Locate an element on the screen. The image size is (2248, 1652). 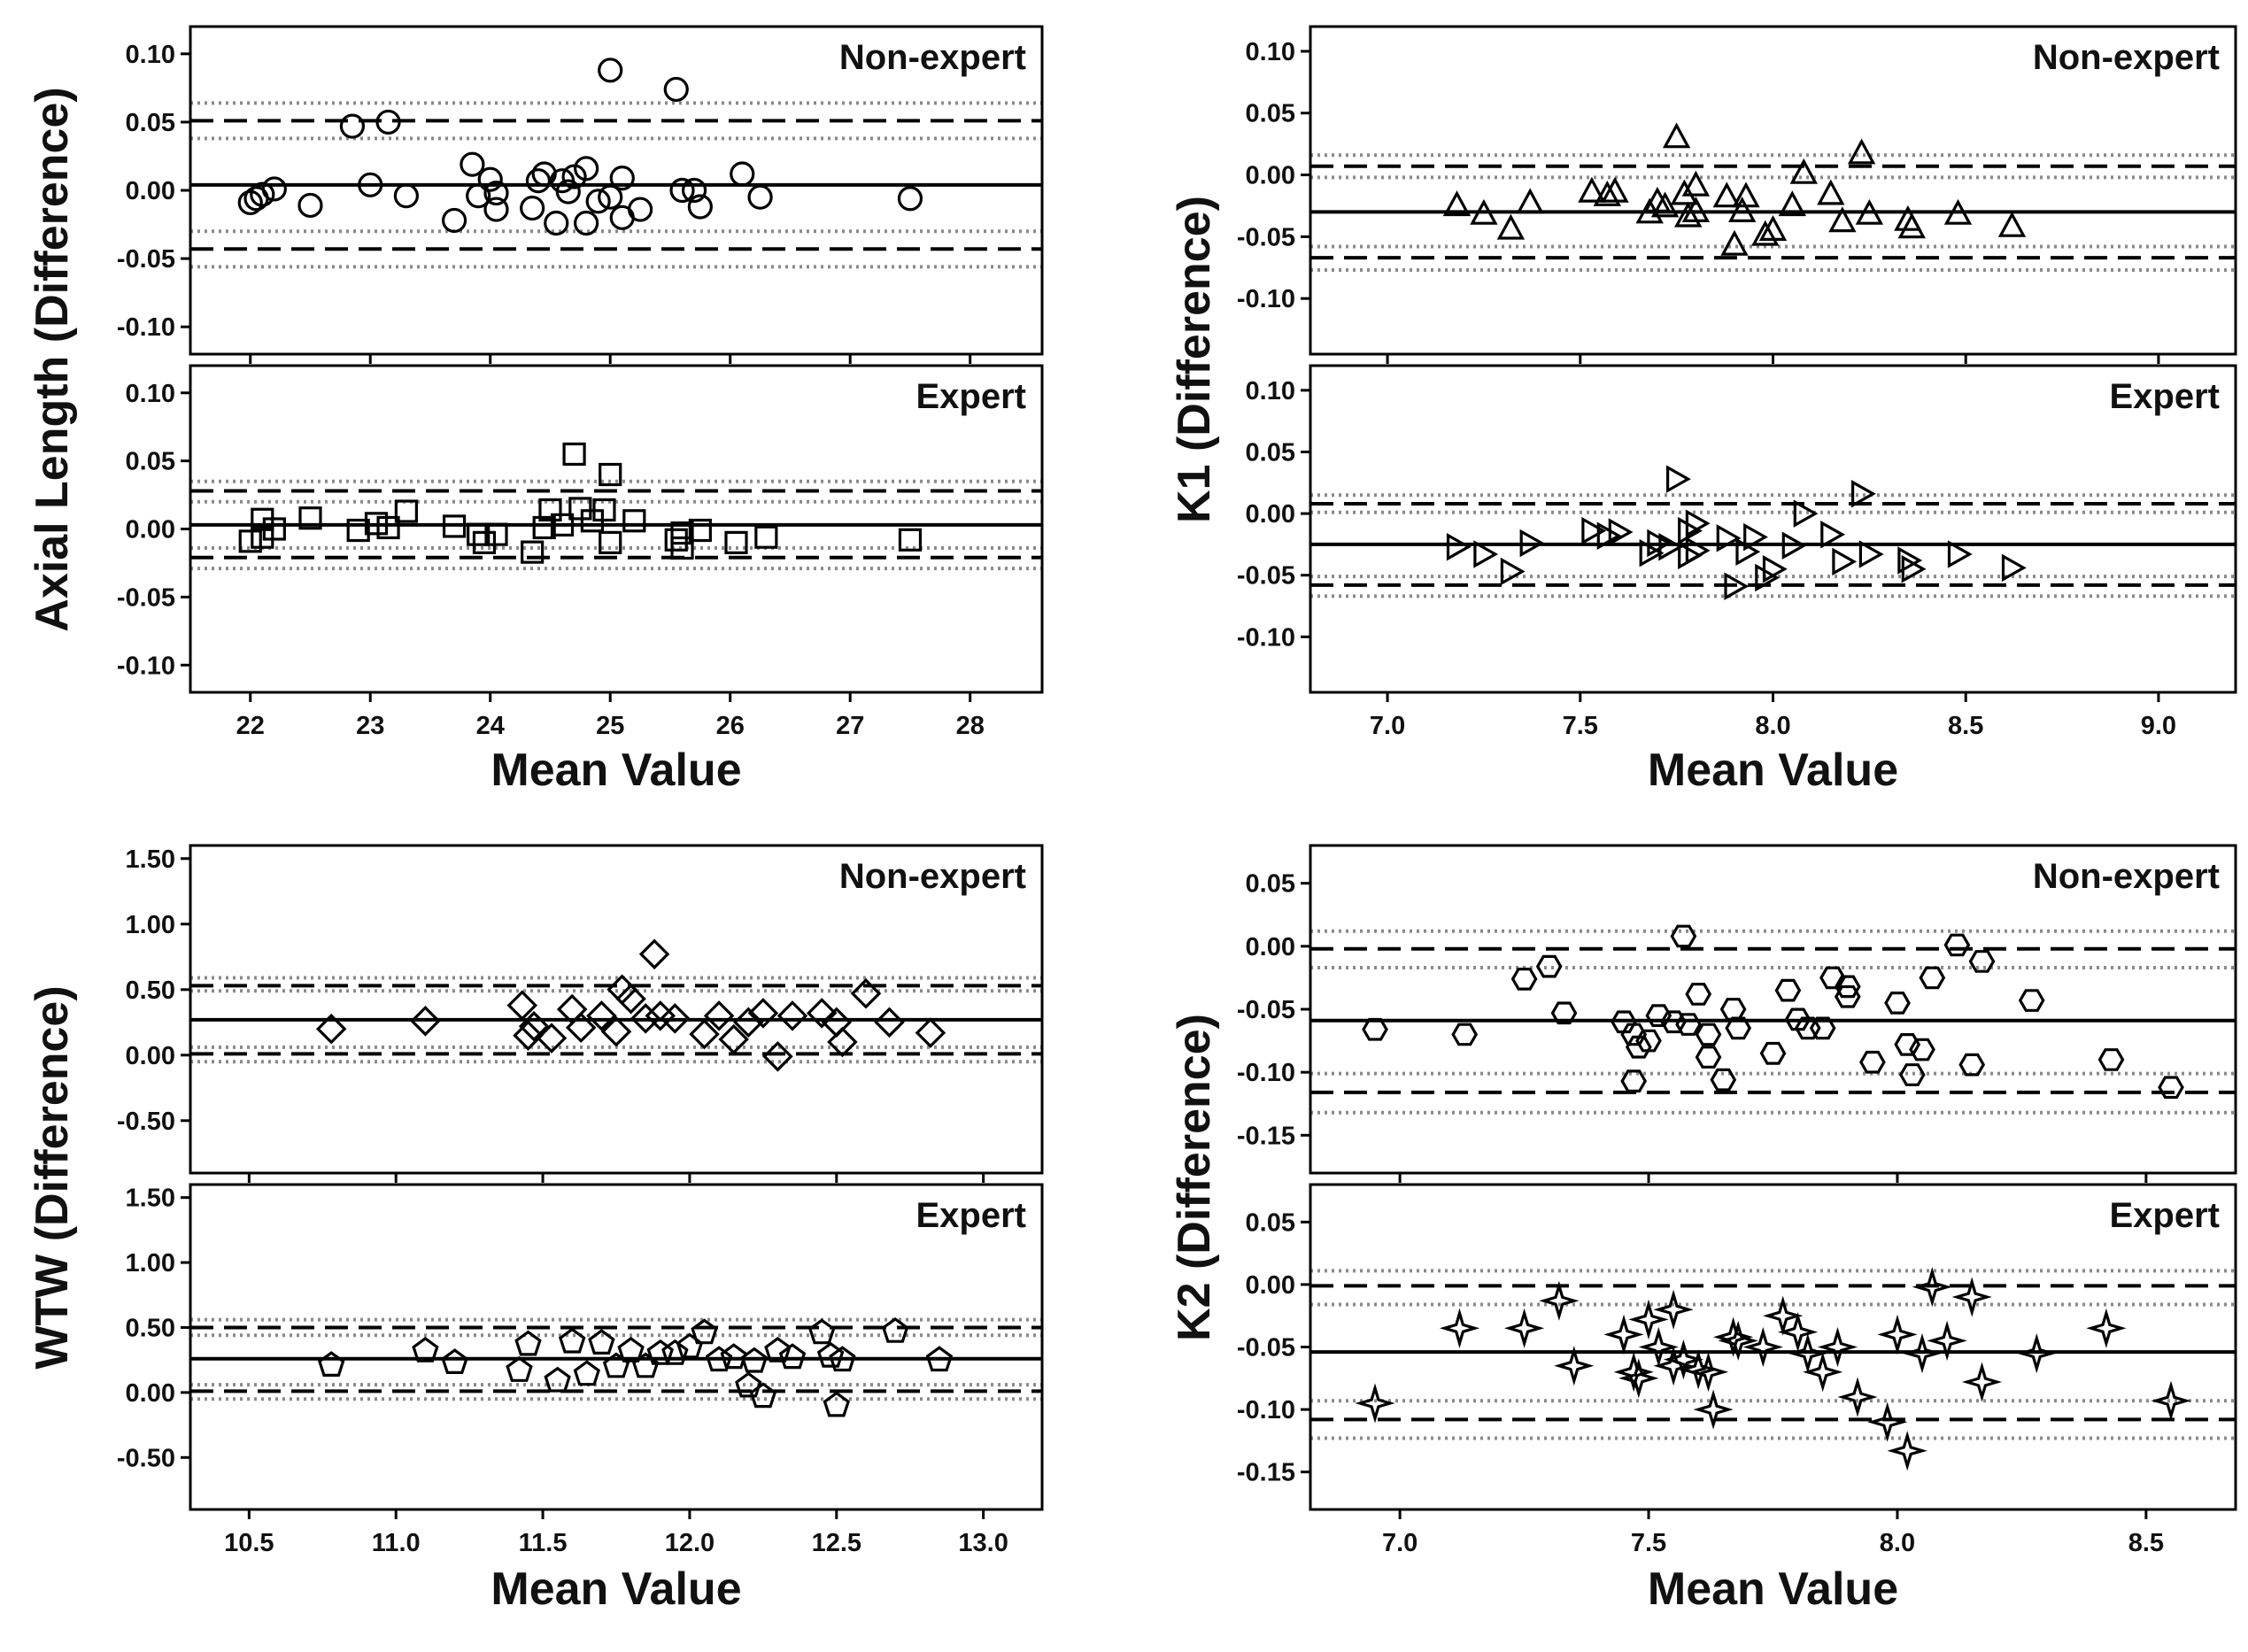
x-tick-label: 9.0 is located at coordinates (2158, 726).